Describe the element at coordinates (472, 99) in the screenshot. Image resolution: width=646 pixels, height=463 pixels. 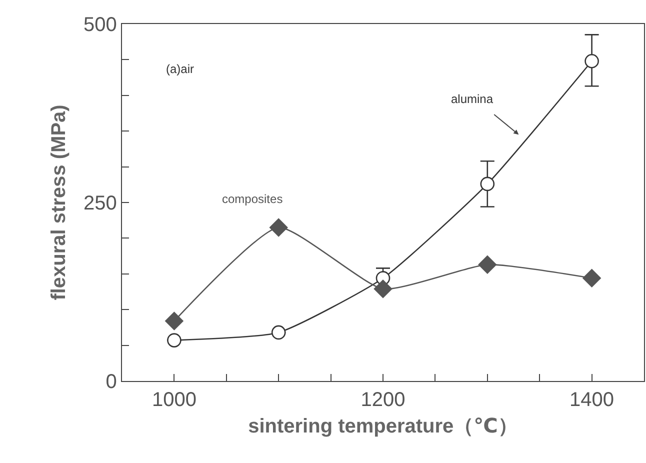
I see `text: alumina` at that location.